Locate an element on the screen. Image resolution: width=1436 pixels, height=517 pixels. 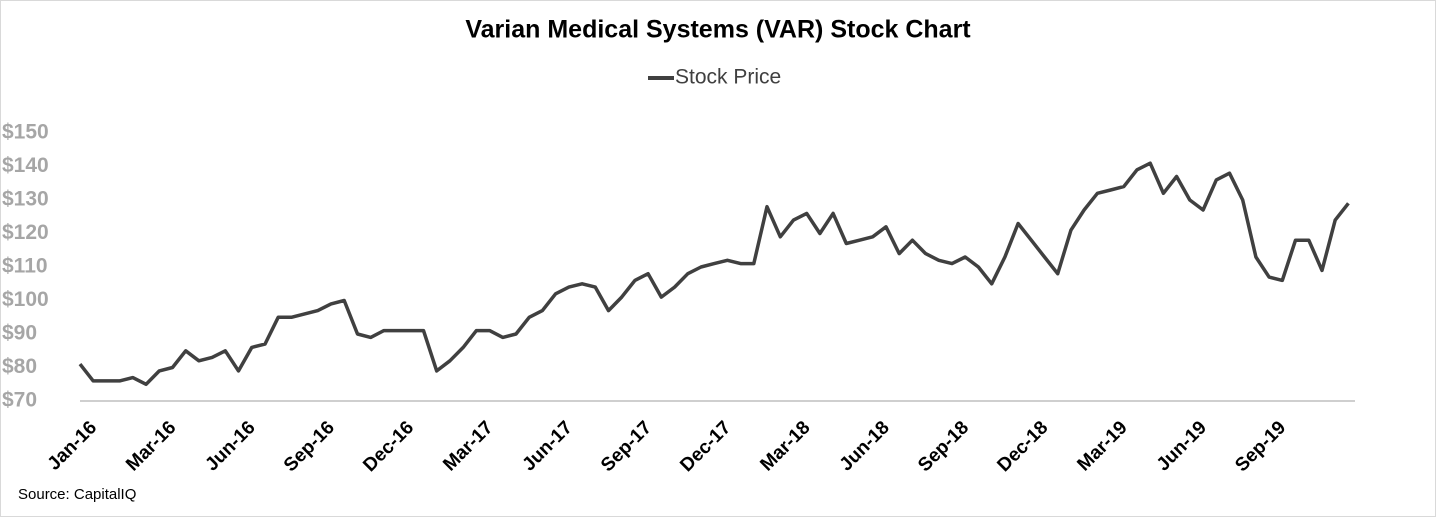
y-tick-label: $110 is located at coordinates (25, 266).